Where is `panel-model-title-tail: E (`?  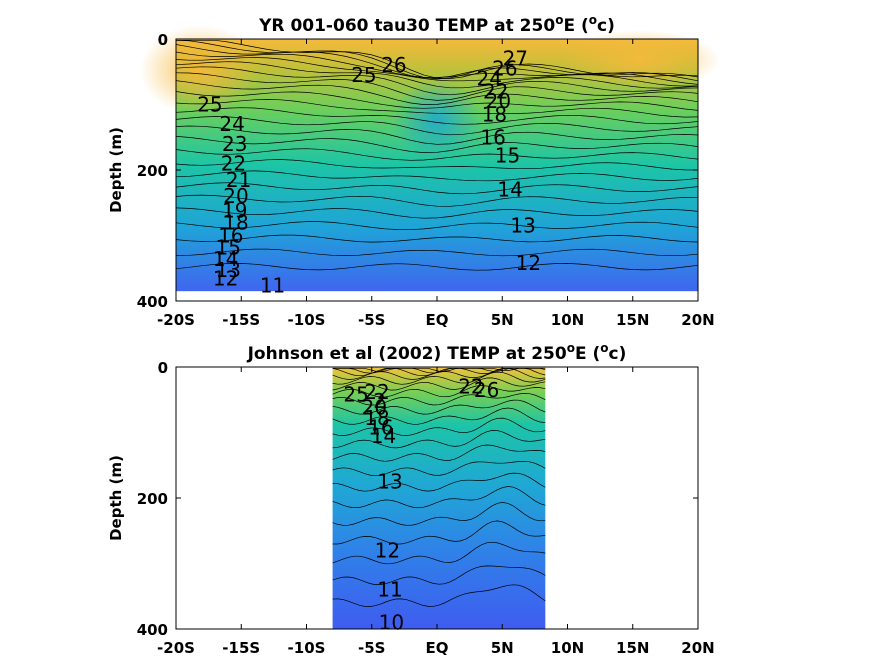
panel-model-title-tail: E ( is located at coordinates (575, 26).